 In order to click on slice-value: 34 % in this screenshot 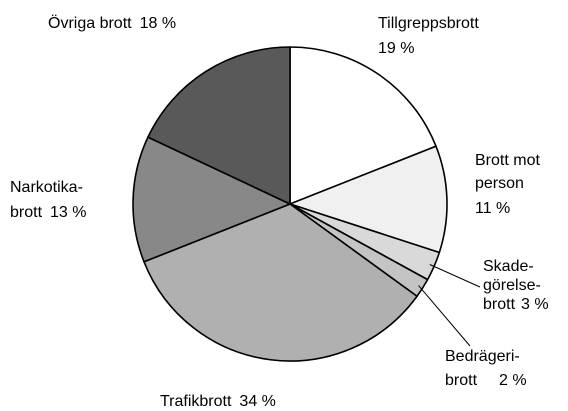, I will do `click(257, 401)`.